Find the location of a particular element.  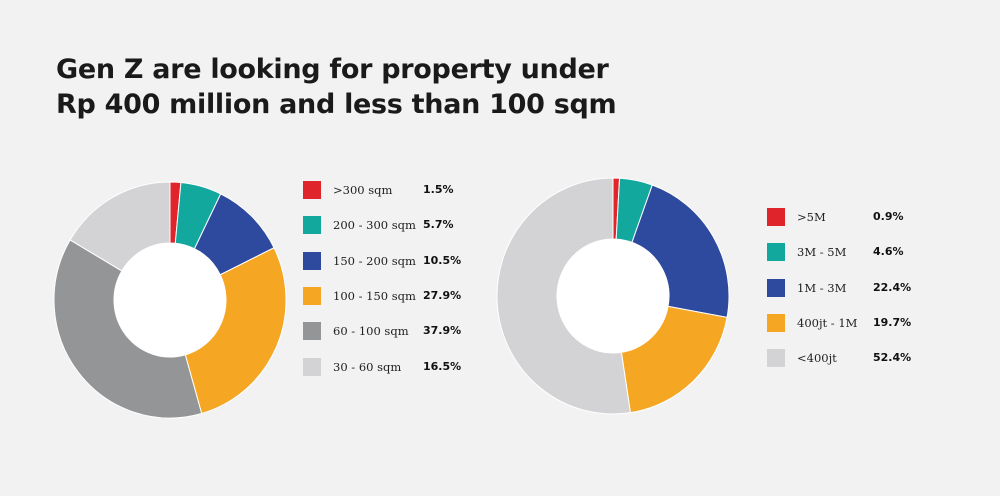

legend-label: 60 - 100 sqm is located at coordinates (371, 331).